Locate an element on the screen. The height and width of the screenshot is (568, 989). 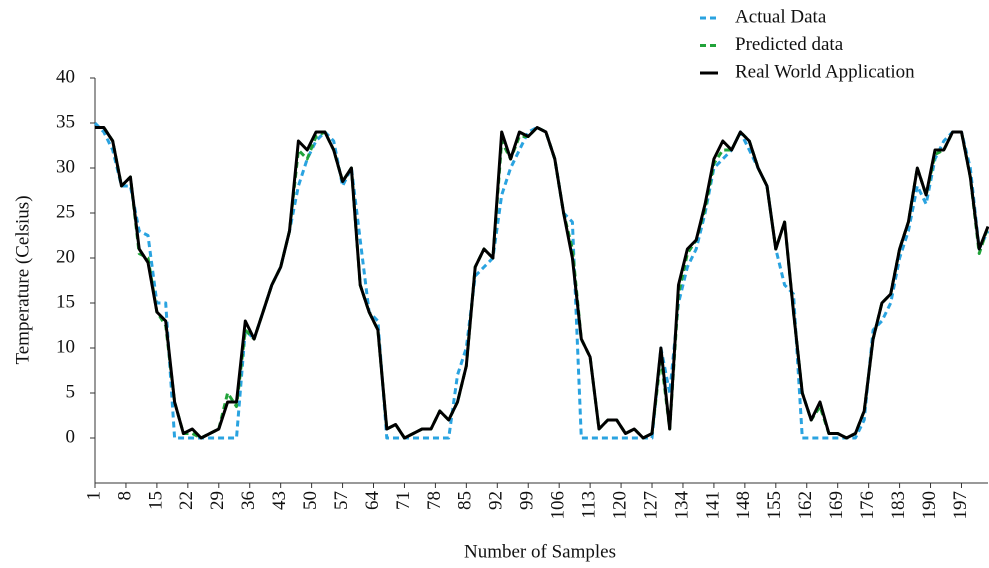
x-tick-label: 15 is located at coordinates (155, 500).